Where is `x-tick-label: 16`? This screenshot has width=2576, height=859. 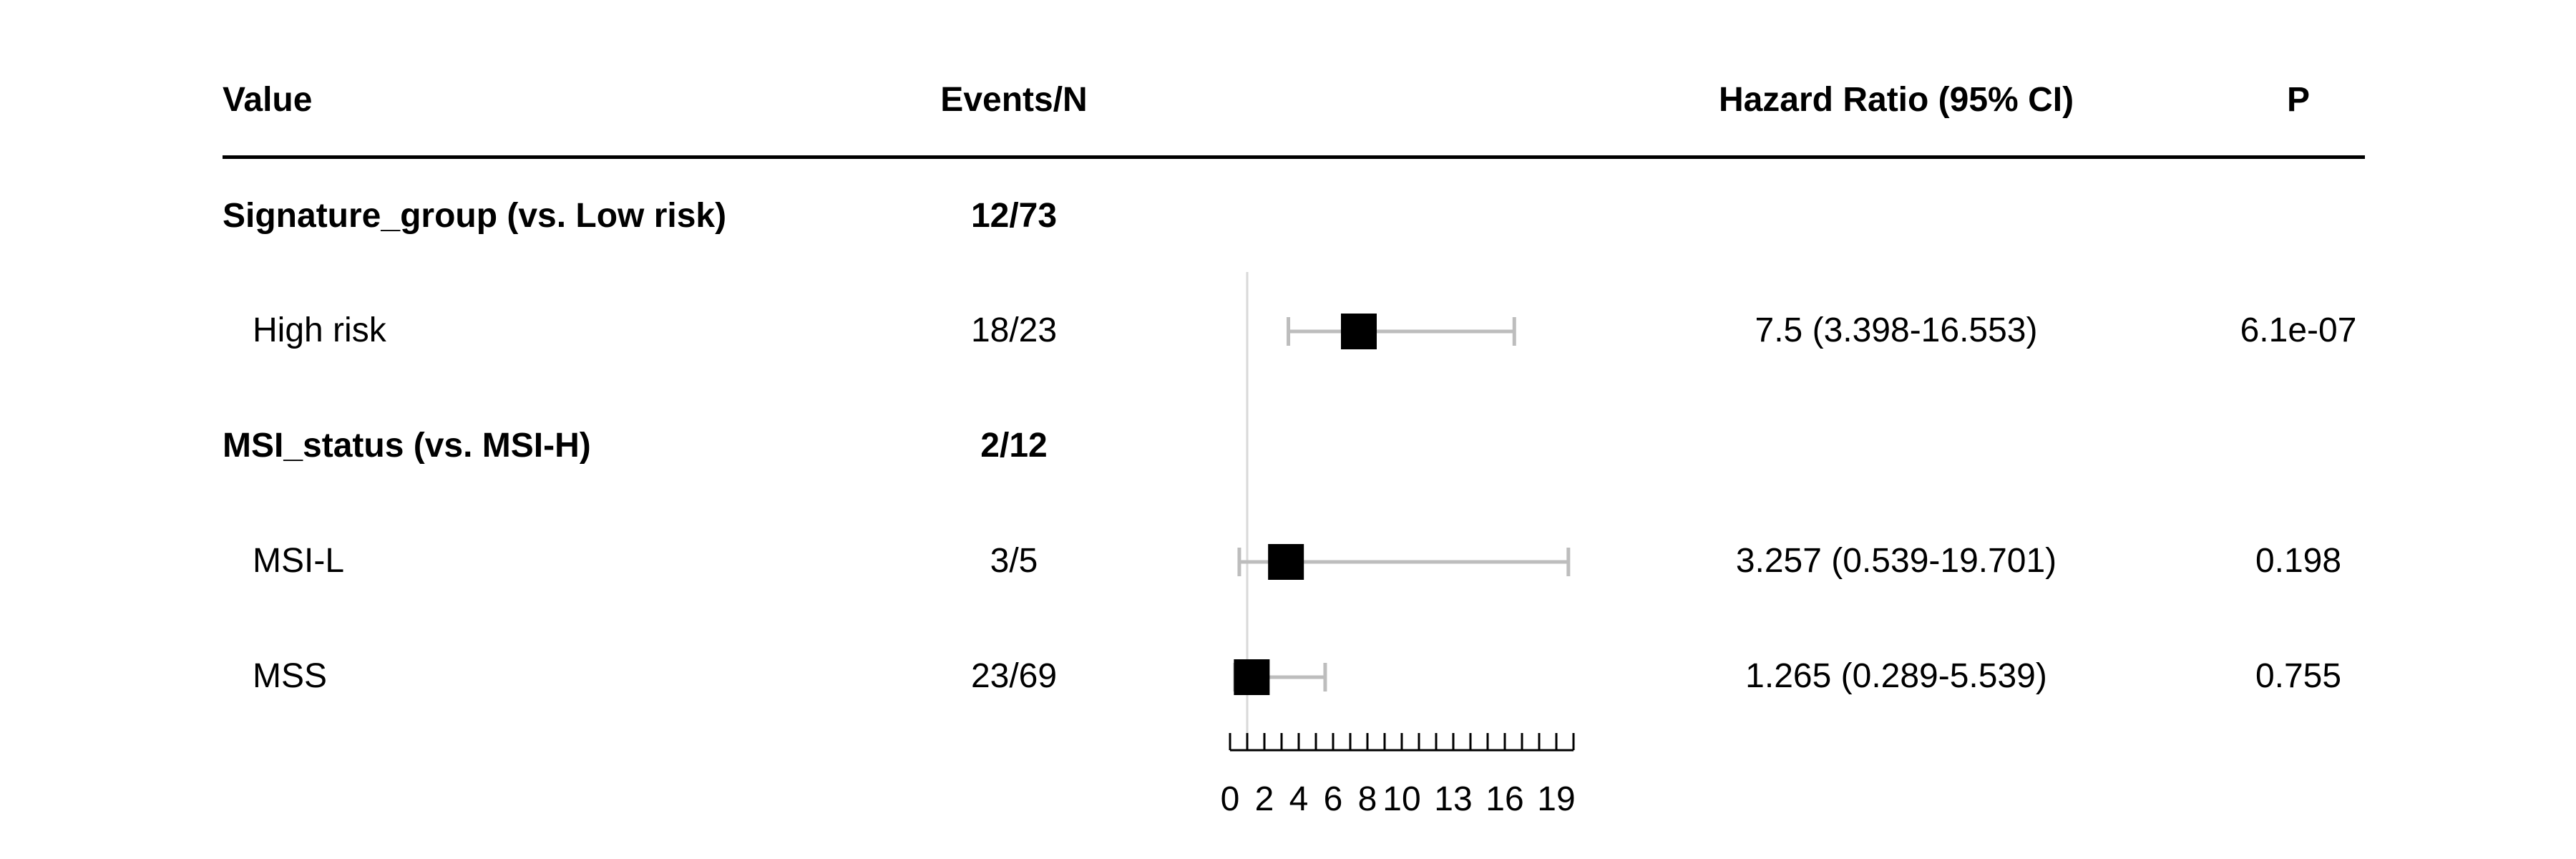
x-tick-label: 16 is located at coordinates (1504, 799).